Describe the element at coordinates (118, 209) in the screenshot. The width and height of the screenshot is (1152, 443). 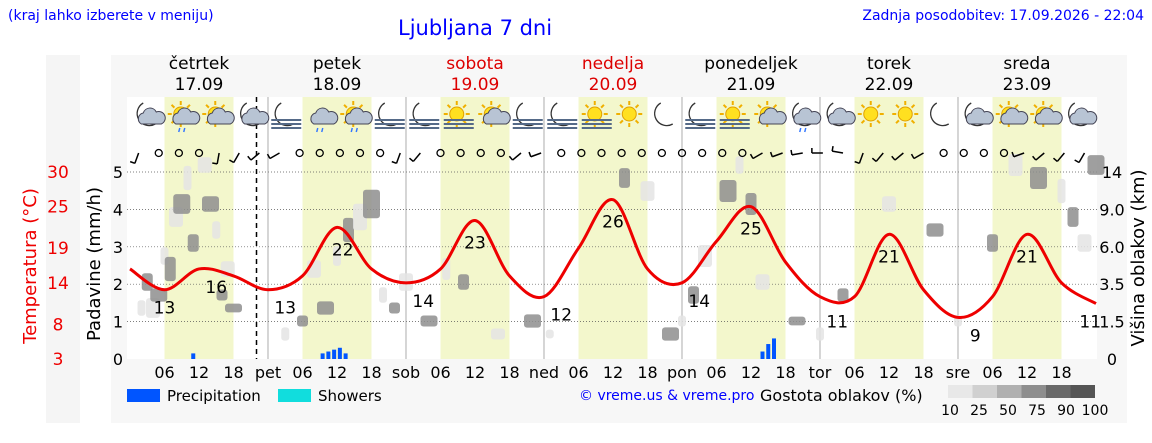
I see `precip-tick: 4` at that location.